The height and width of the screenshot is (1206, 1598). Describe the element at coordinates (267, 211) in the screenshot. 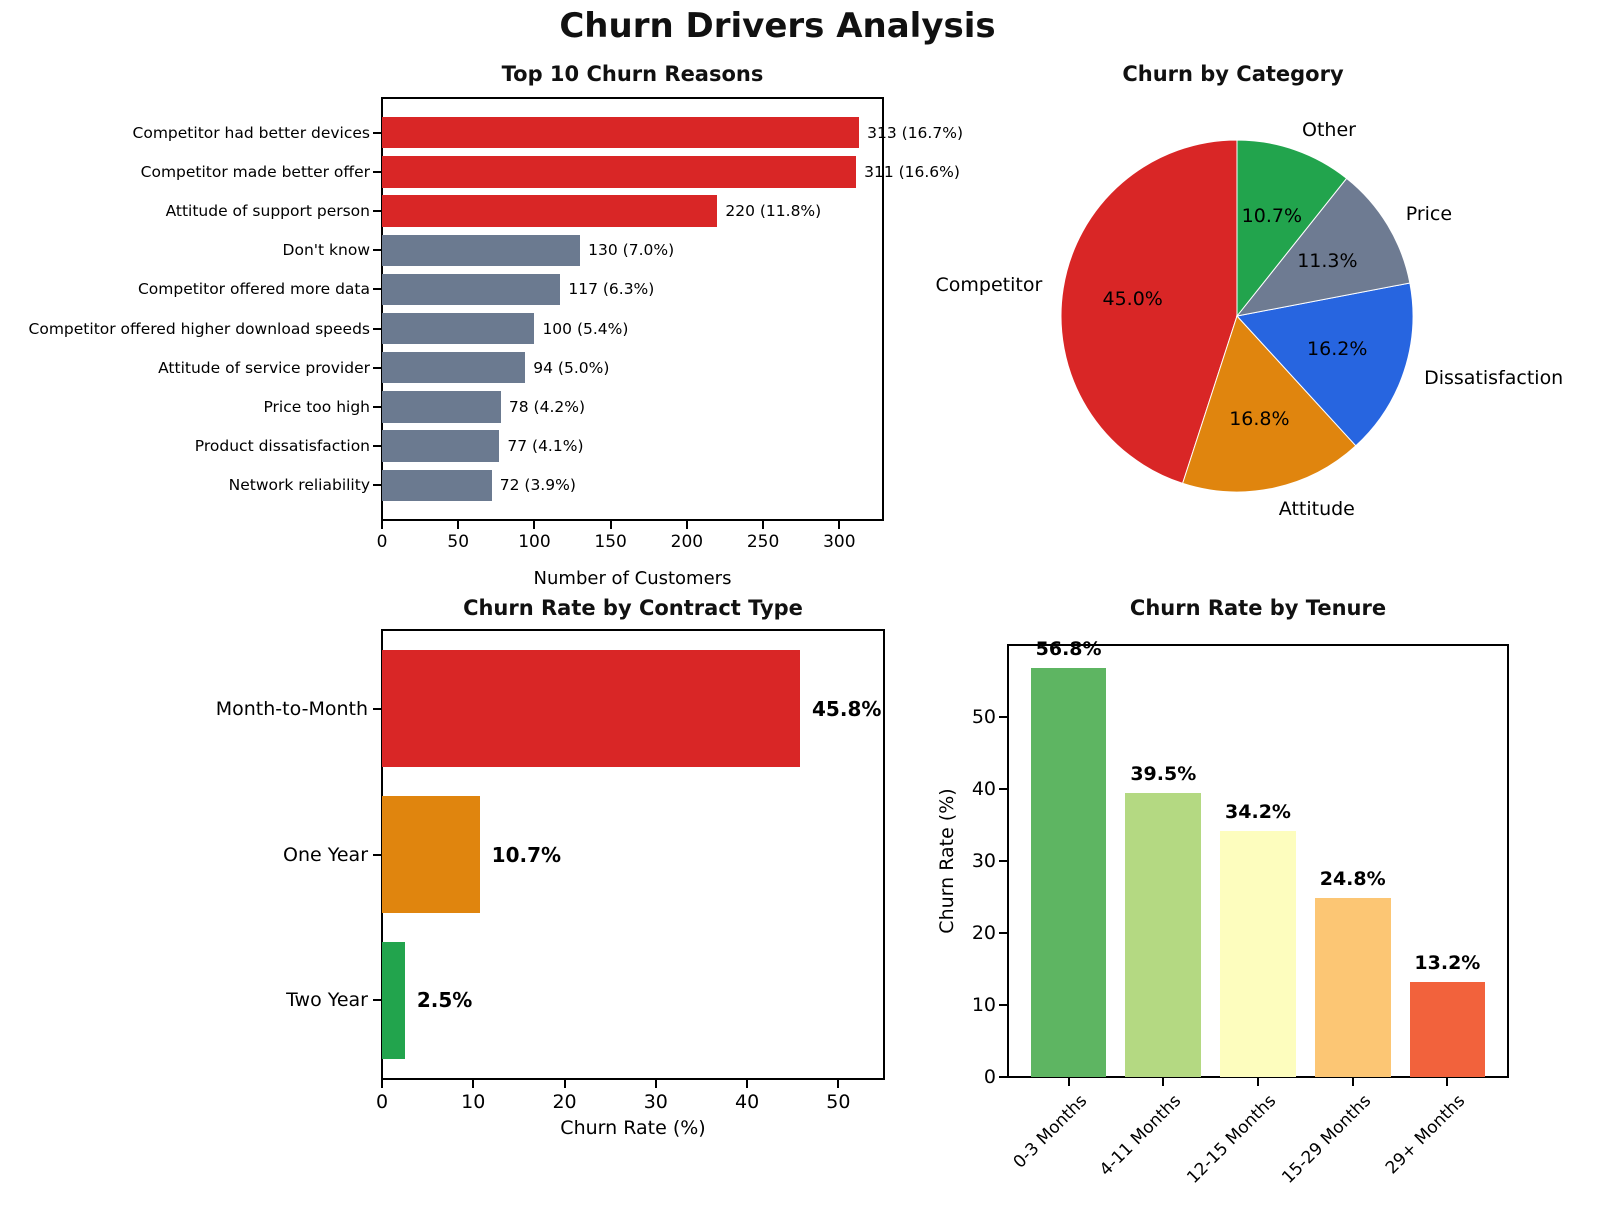

I see `category-label: Attitude of support person` at that location.